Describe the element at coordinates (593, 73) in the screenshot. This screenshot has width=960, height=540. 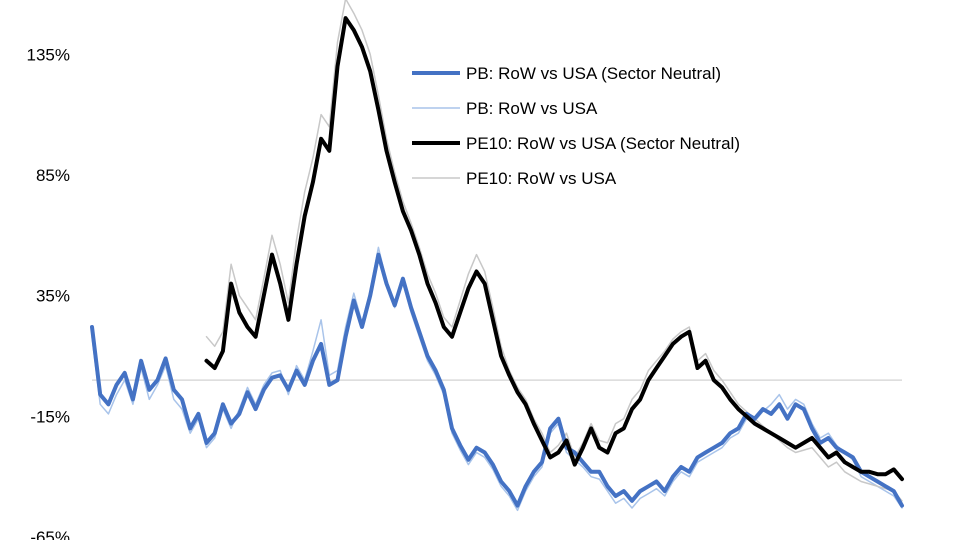
I see `legend-label-0: PB: RoW vs USA (Sector Neutral)` at that location.